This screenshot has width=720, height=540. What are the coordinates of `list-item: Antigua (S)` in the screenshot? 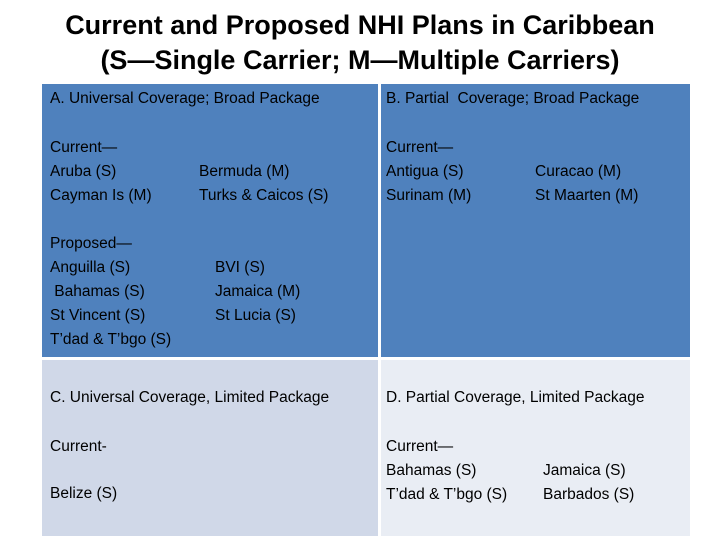 It's located at (425, 171).